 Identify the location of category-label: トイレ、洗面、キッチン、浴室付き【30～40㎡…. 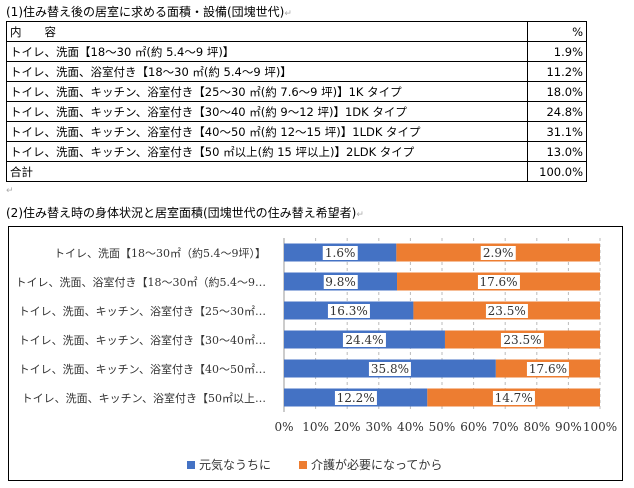
(142, 340).